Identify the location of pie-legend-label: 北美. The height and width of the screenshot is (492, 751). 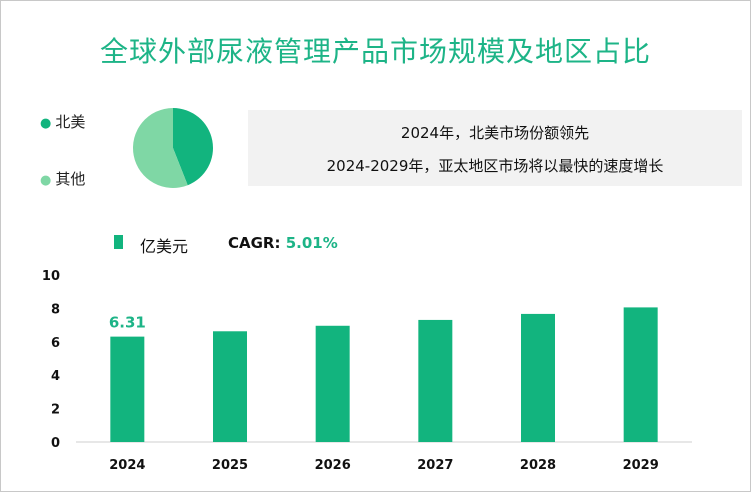
(70, 122).